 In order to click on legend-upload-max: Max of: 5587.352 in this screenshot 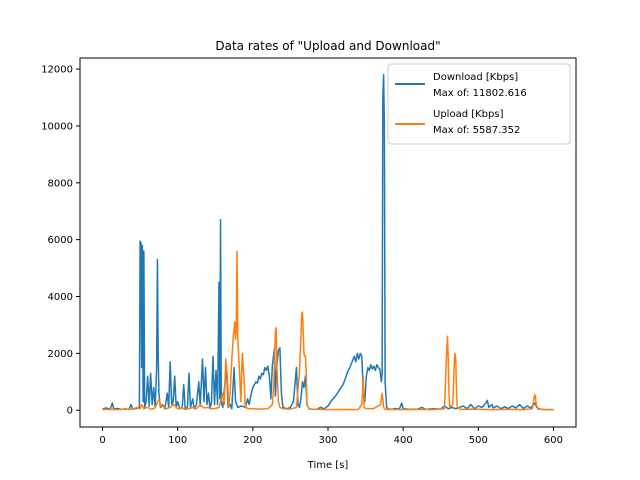, I will do `click(476, 130)`.